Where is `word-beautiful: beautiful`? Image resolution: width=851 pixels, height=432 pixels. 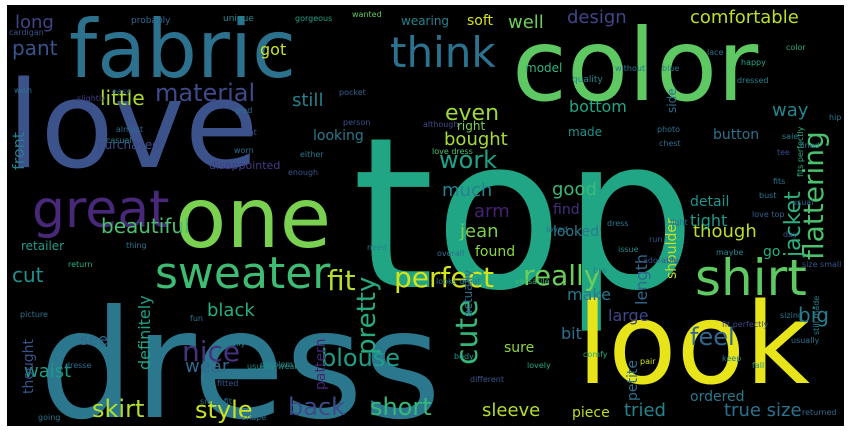 word-beautiful: beautiful is located at coordinates (145, 226).